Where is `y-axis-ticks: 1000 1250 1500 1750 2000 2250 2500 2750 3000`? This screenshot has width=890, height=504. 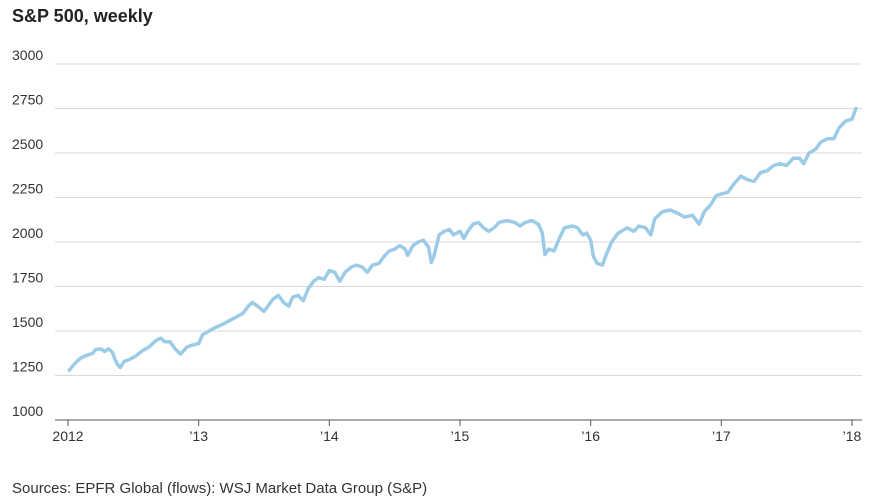 y-axis-ticks: 1000 1250 1500 1750 2000 2250 2500 2750 3000 is located at coordinates (27, 233).